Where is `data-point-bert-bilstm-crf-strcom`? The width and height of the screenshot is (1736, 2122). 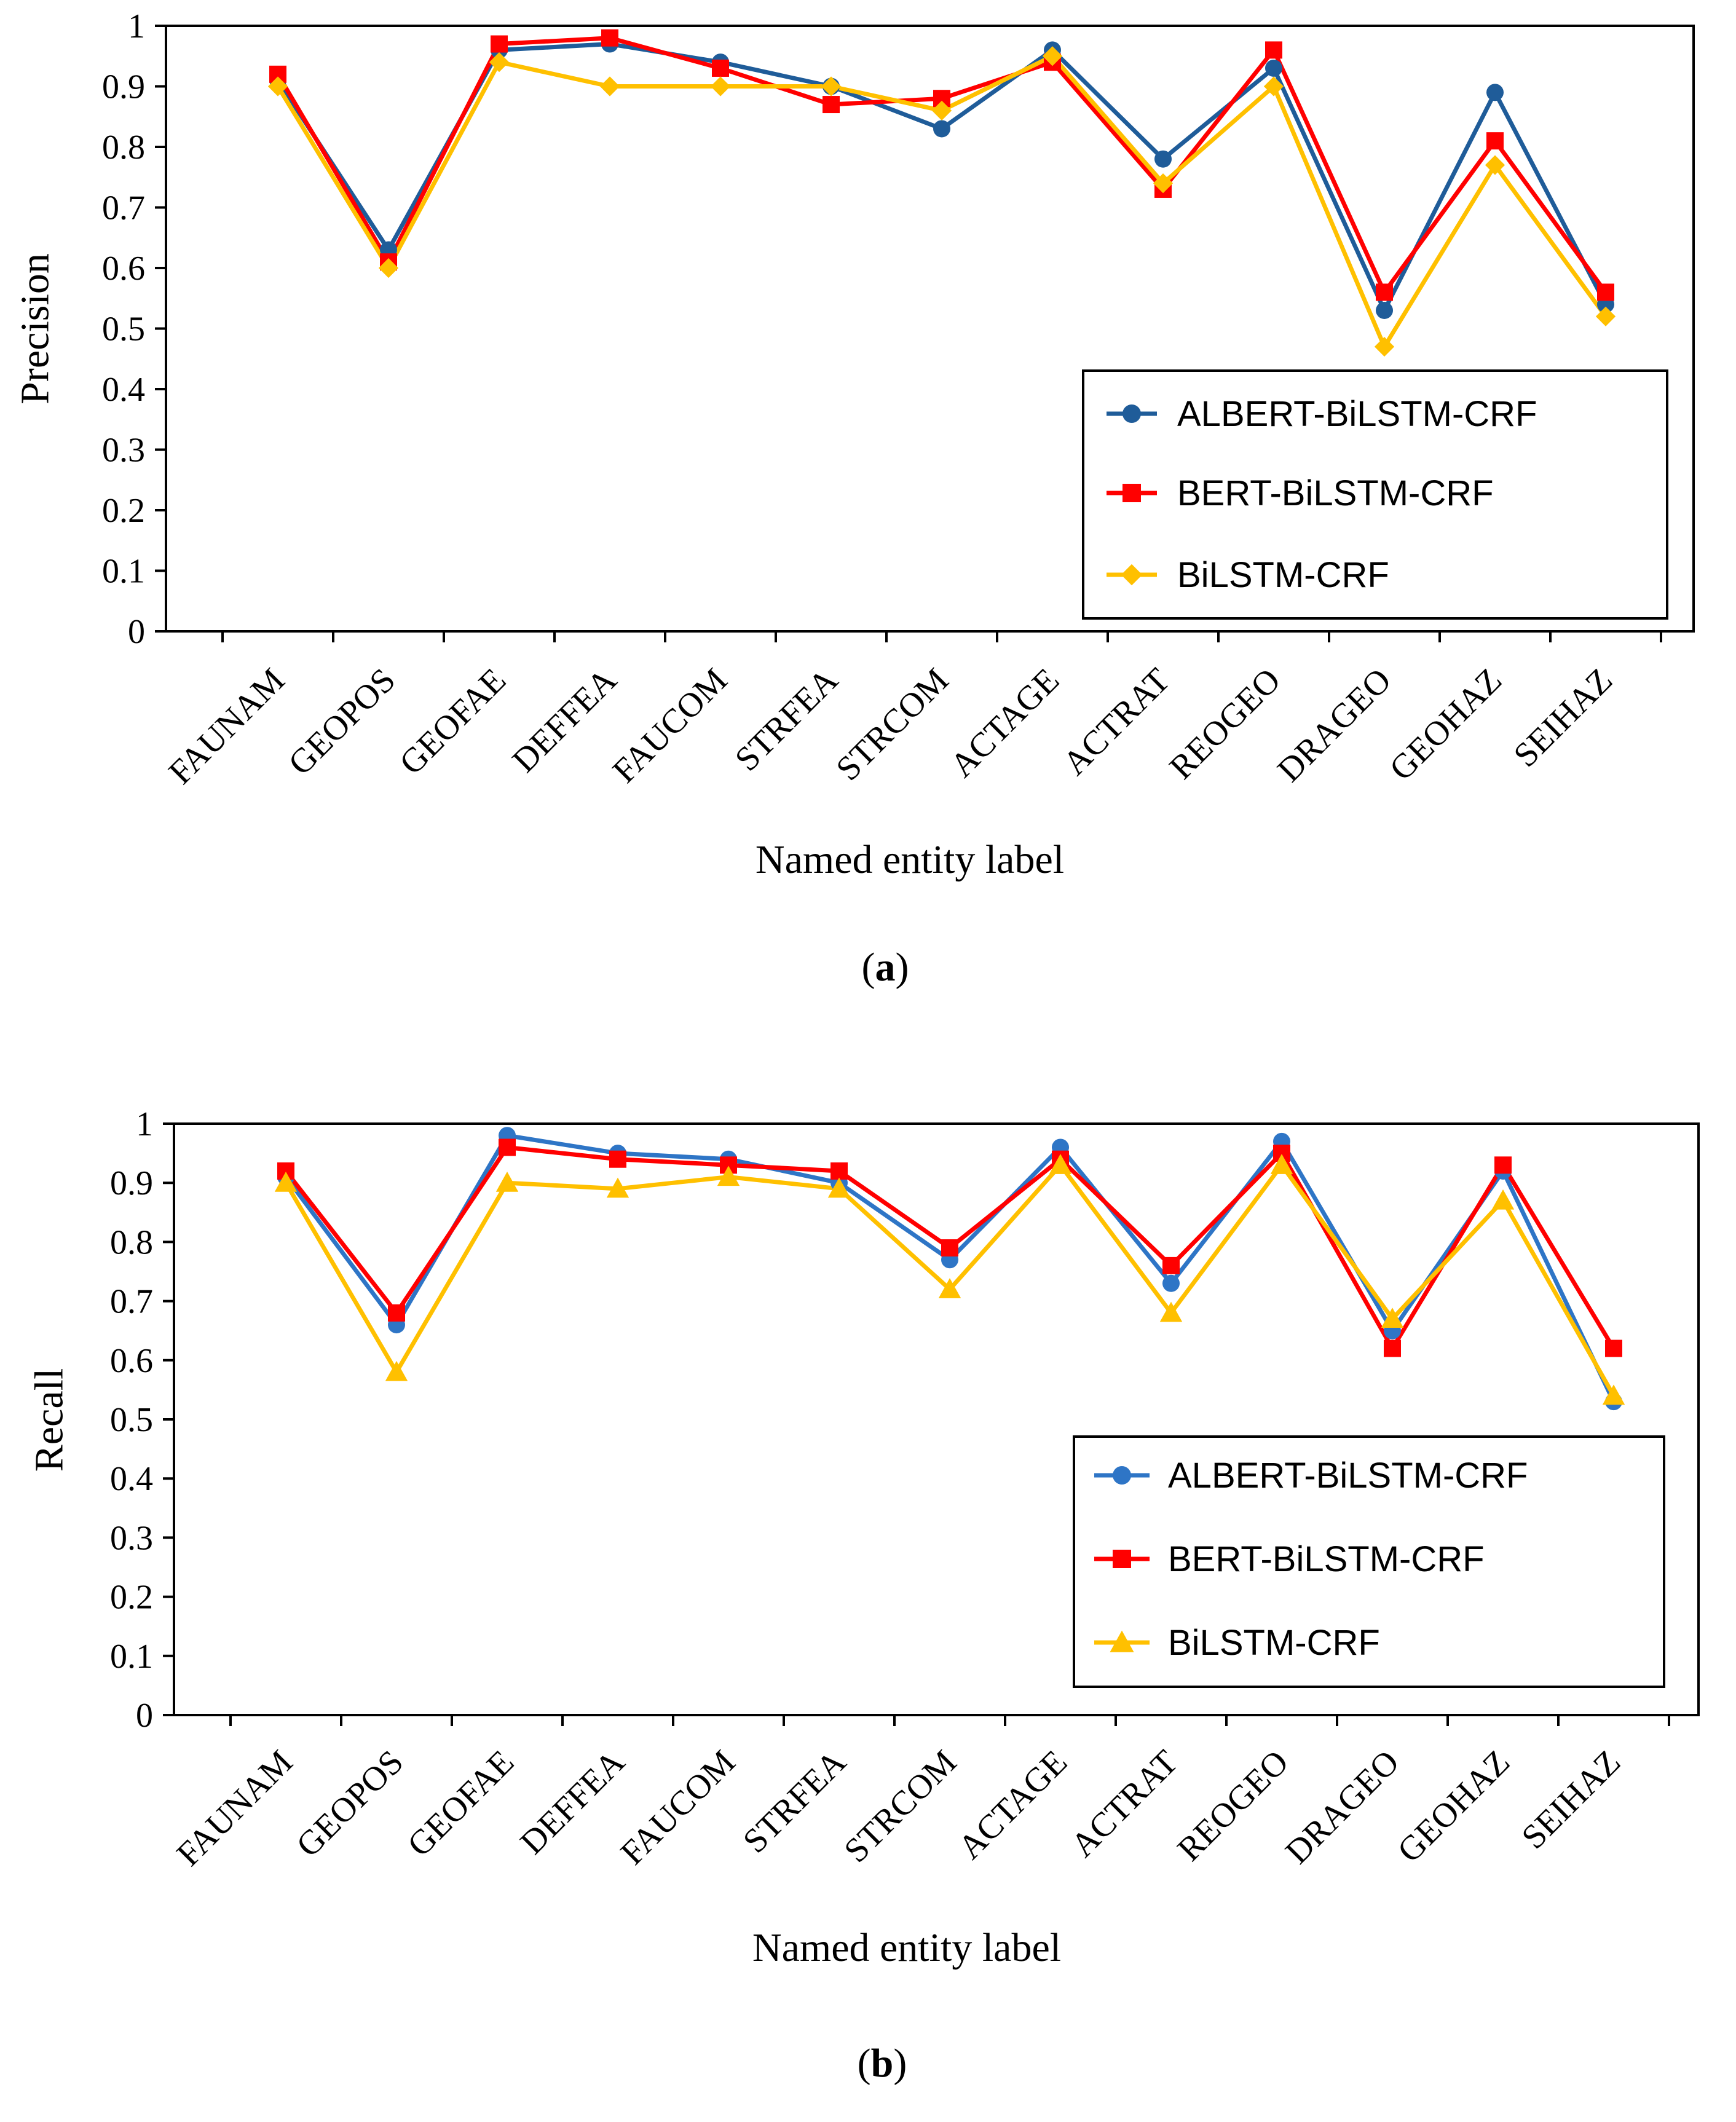 data-point-bert-bilstm-crf-strcom is located at coordinates (949, 1248).